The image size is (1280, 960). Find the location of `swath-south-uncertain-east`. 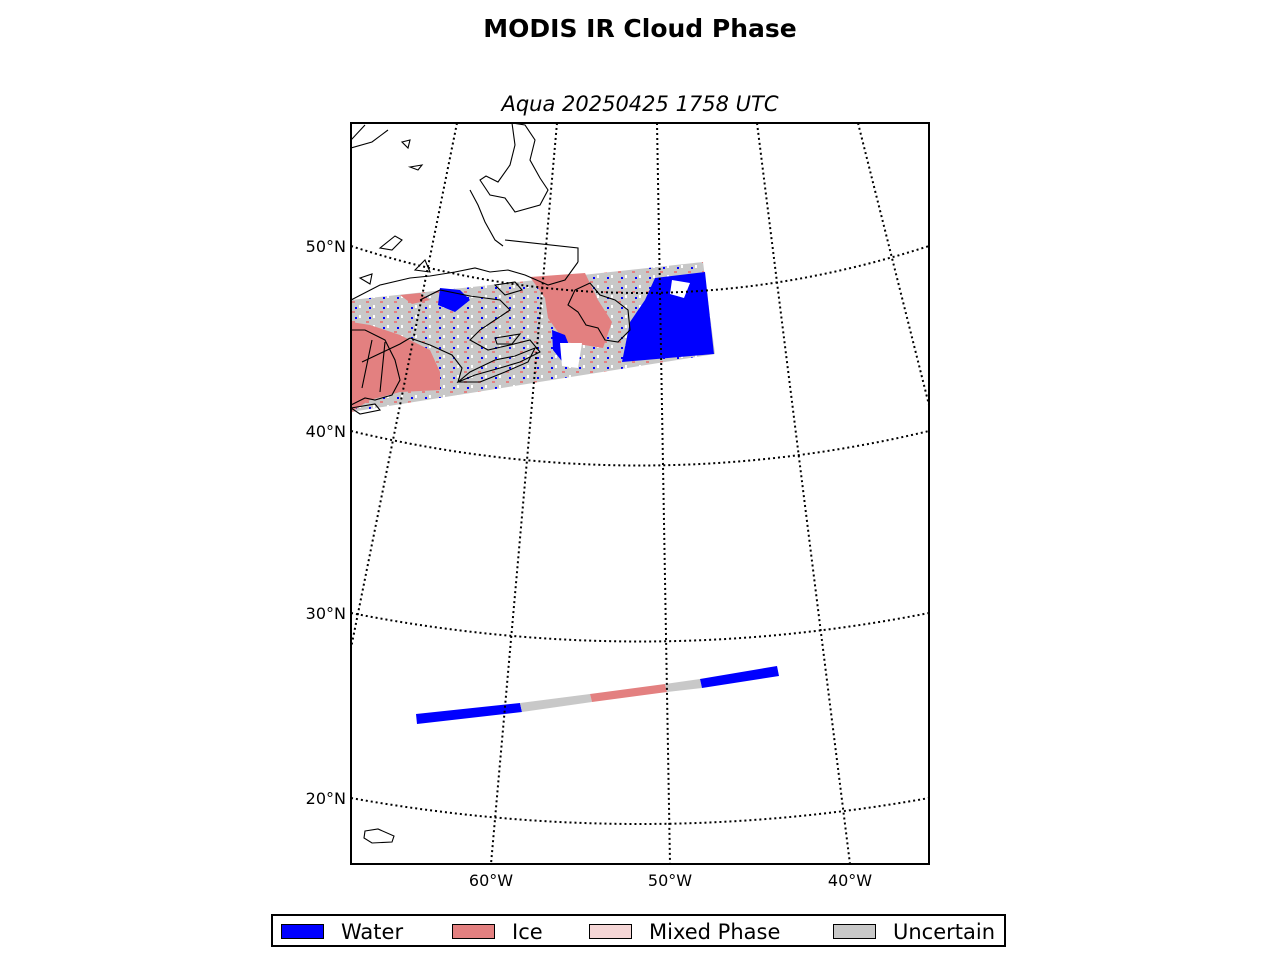

swath-south-uncertain-east is located at coordinates (683, 685).